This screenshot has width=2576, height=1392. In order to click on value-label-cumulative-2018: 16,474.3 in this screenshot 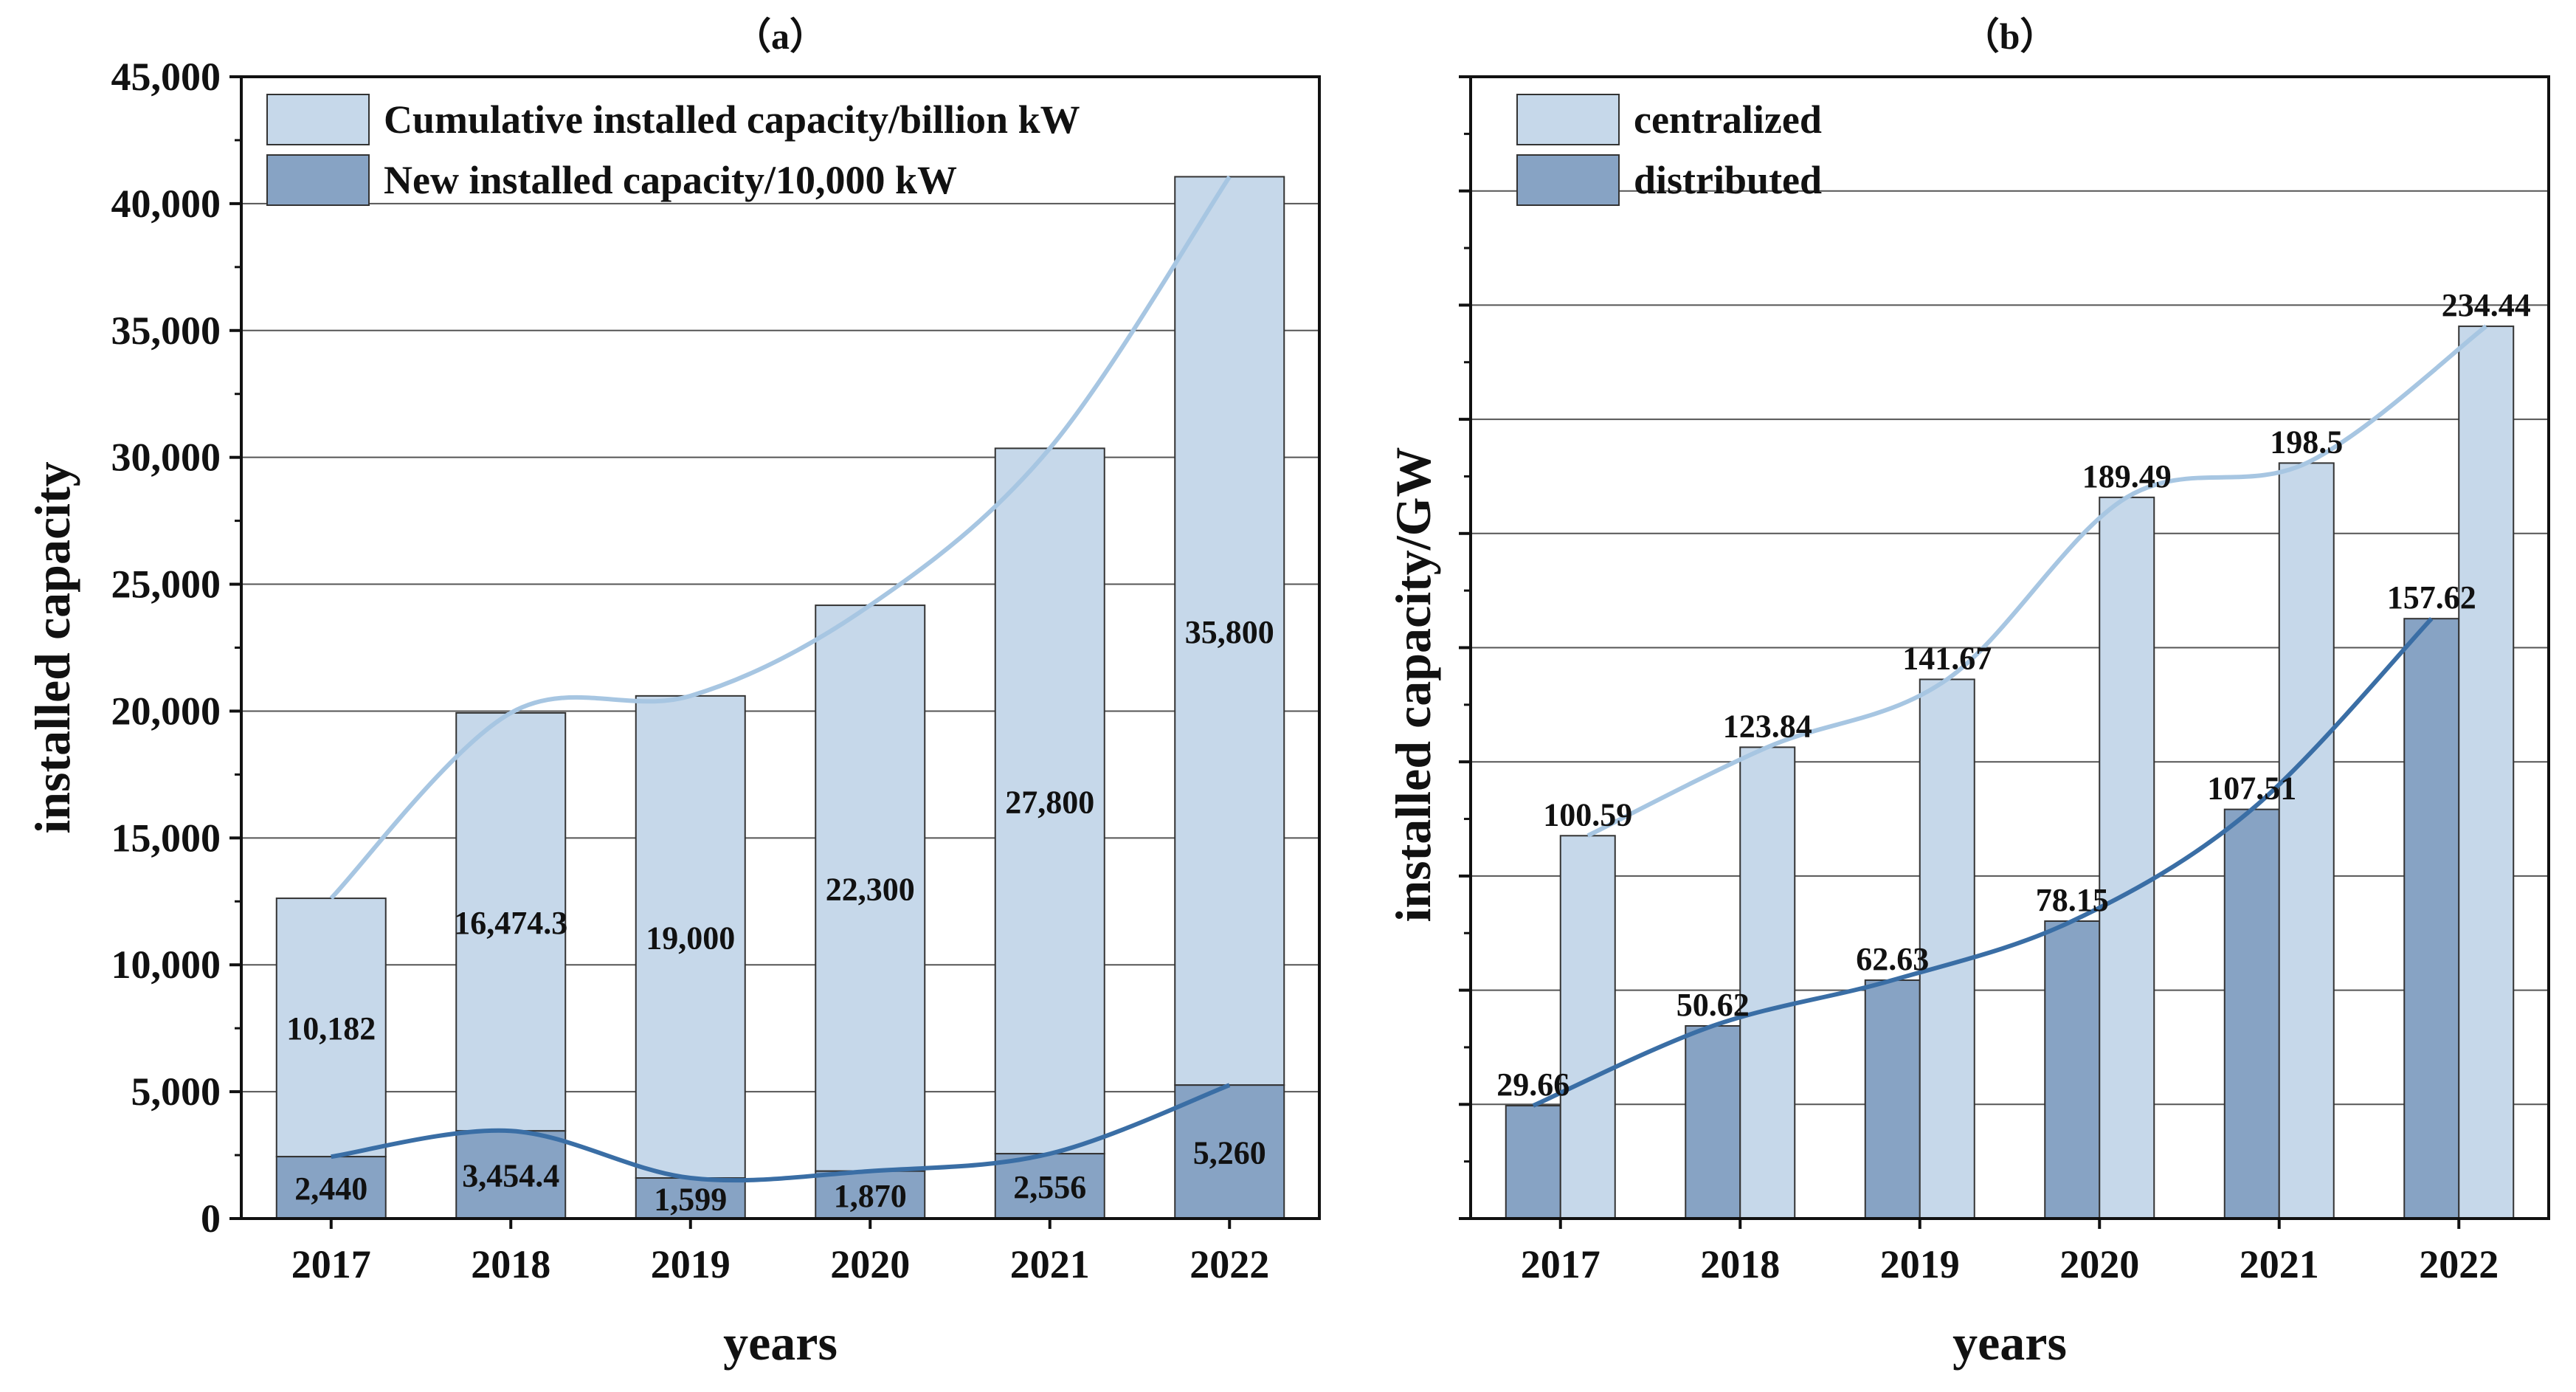, I will do `click(510, 923)`.